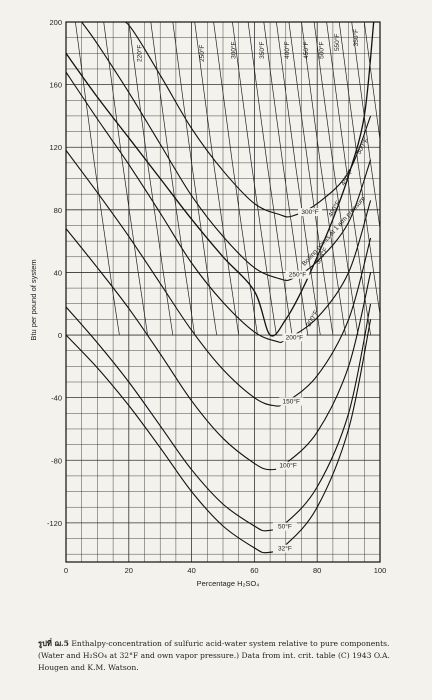 This screenshot has width=432, height=700. What do you see at coordinates (337, 42) in the screenshot?
I see `top-isotherm-label: 550°F` at bounding box center [337, 42].